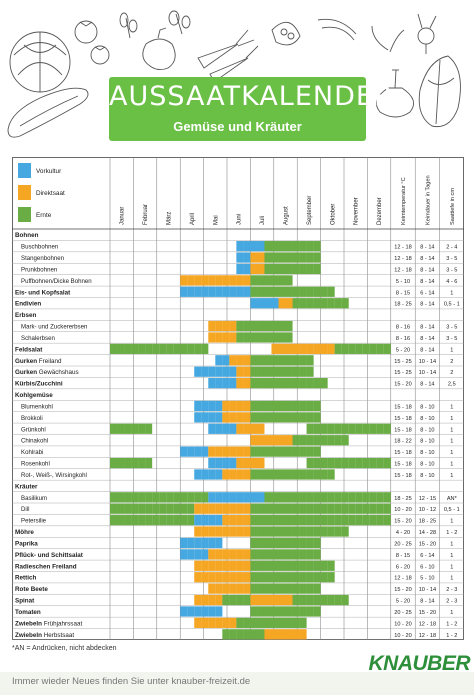  Describe the element at coordinates (403, 293) in the screenshot. I see `info-value: 8 - 15` at that location.